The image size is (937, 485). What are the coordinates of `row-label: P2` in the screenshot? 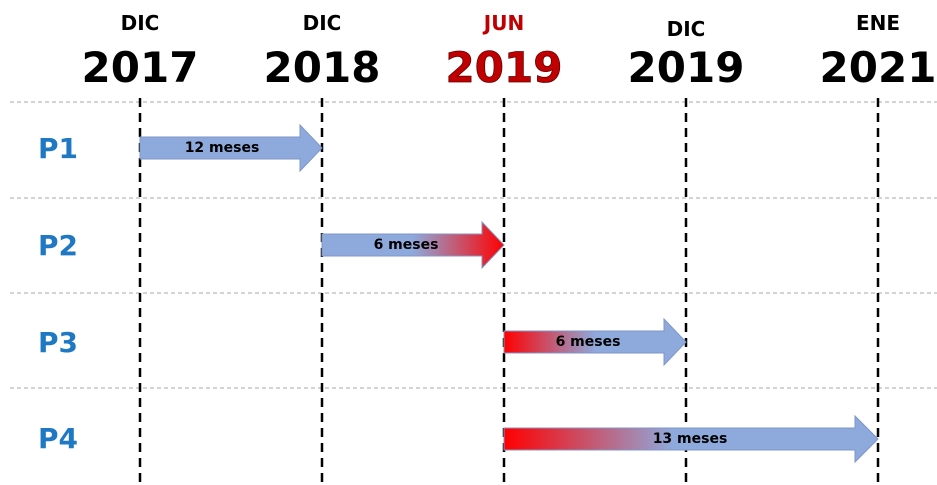 It's located at (58, 245).